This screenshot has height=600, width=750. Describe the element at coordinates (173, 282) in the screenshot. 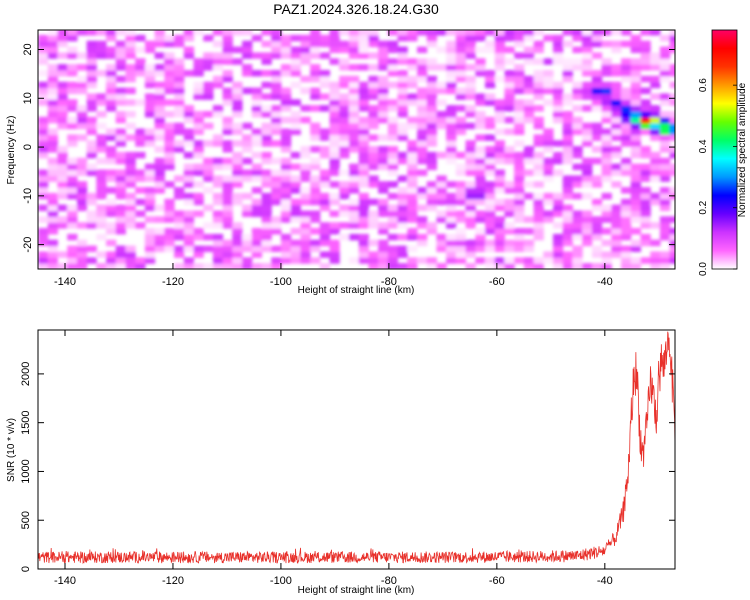

I see `x-tick-label: -120` at that location.